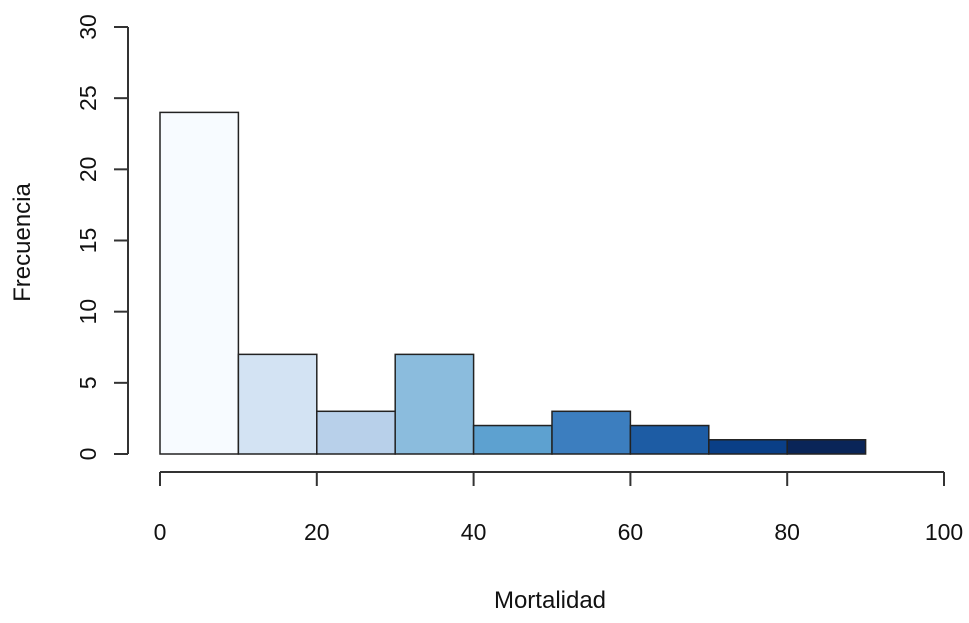 This screenshot has height=623, width=969. I want to click on x-axis-title: Mortalidad, so click(550, 600).